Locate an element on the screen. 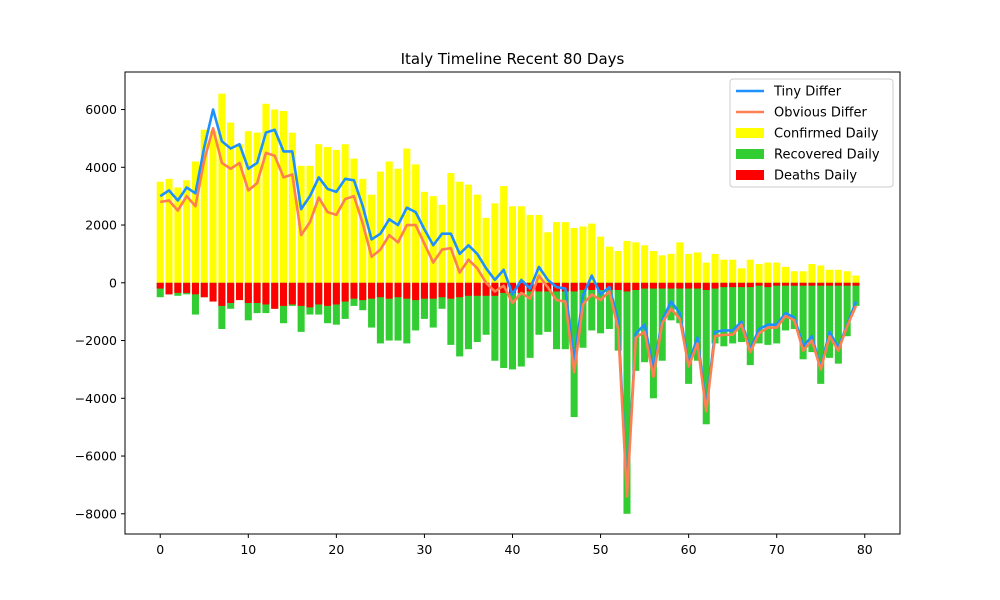  legend-label: Recovered Daily is located at coordinates (827, 155).